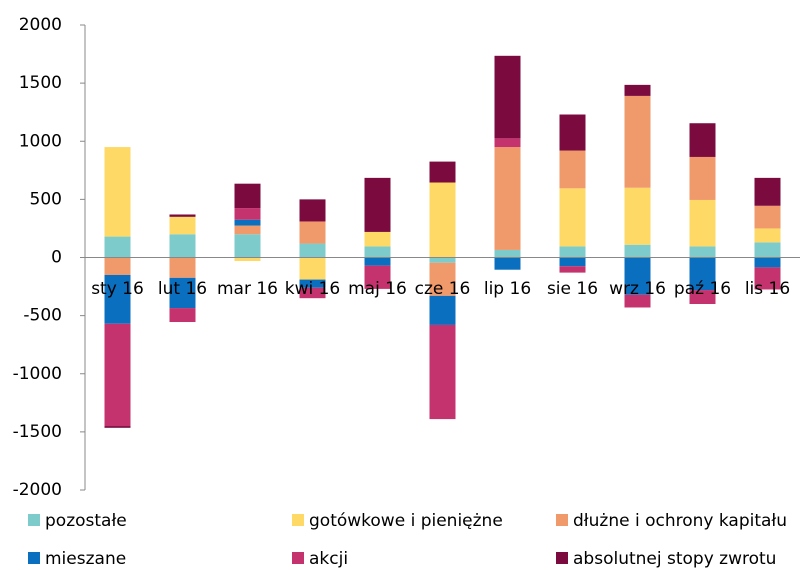 The image size is (811, 570). What do you see at coordinates (37, 374) in the screenshot?
I see `y-tick-label: -1000` at bounding box center [37, 374].